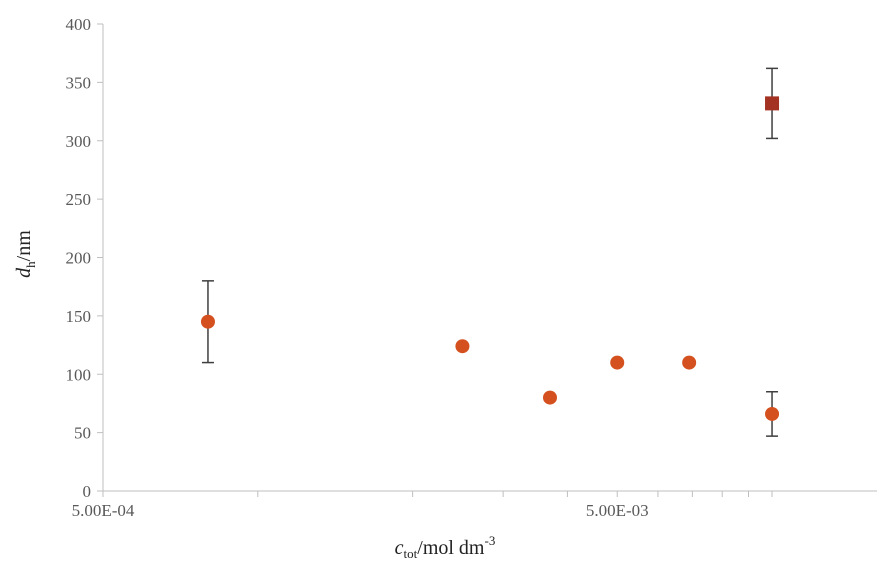  I want to click on y-tick-label: 150, so click(79, 316).